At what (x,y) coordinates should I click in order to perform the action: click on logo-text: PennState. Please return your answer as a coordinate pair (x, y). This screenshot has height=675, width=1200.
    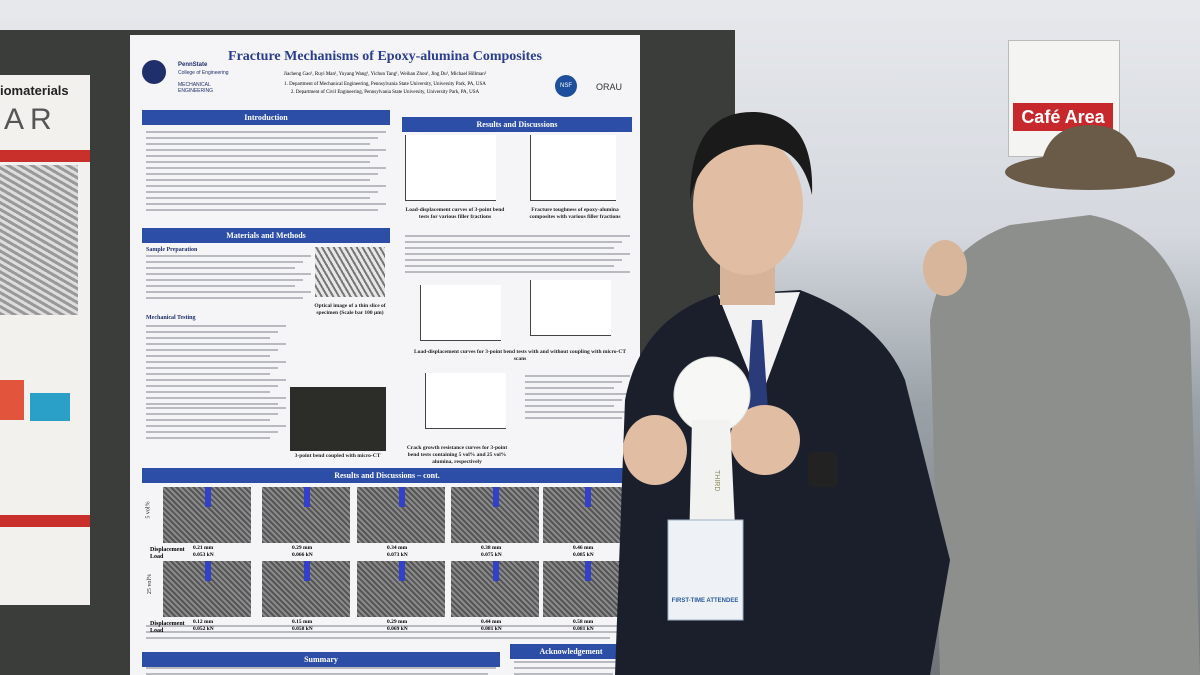
    Looking at the image, I should click on (193, 65).